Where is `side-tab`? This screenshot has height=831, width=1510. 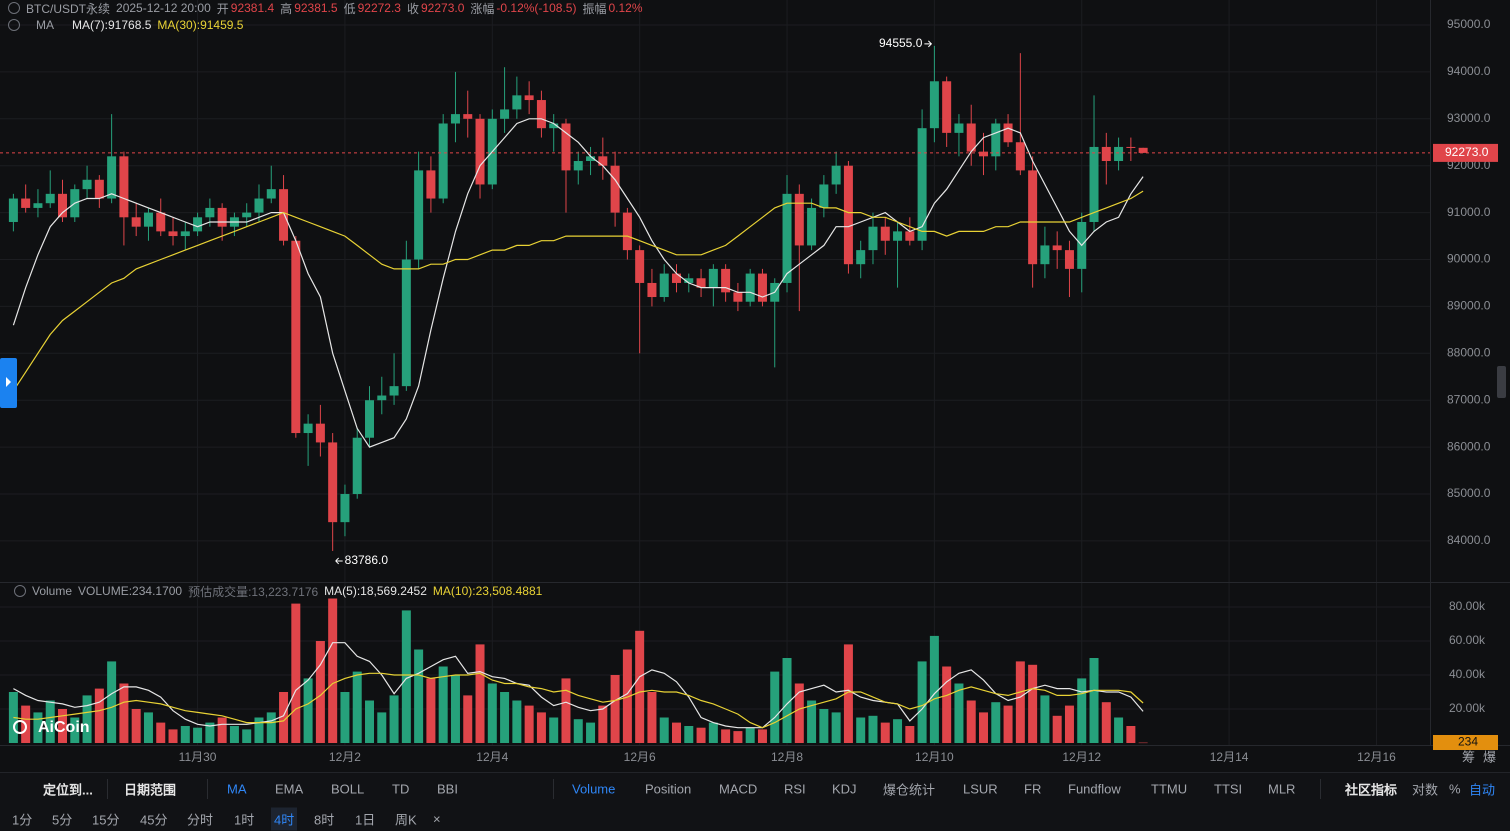 side-tab is located at coordinates (1501, 382).